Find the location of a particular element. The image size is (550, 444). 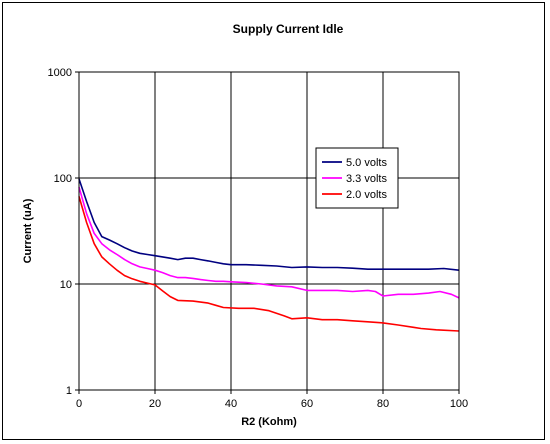

y-tick-label: 10 is located at coordinates (66, 285).